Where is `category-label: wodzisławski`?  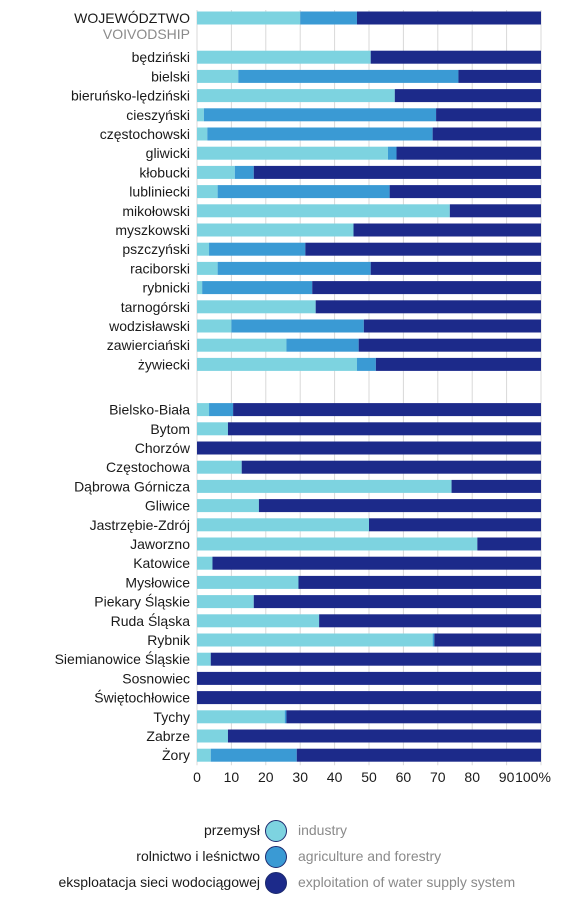
category-label: wodzisławski is located at coordinates (149, 326).